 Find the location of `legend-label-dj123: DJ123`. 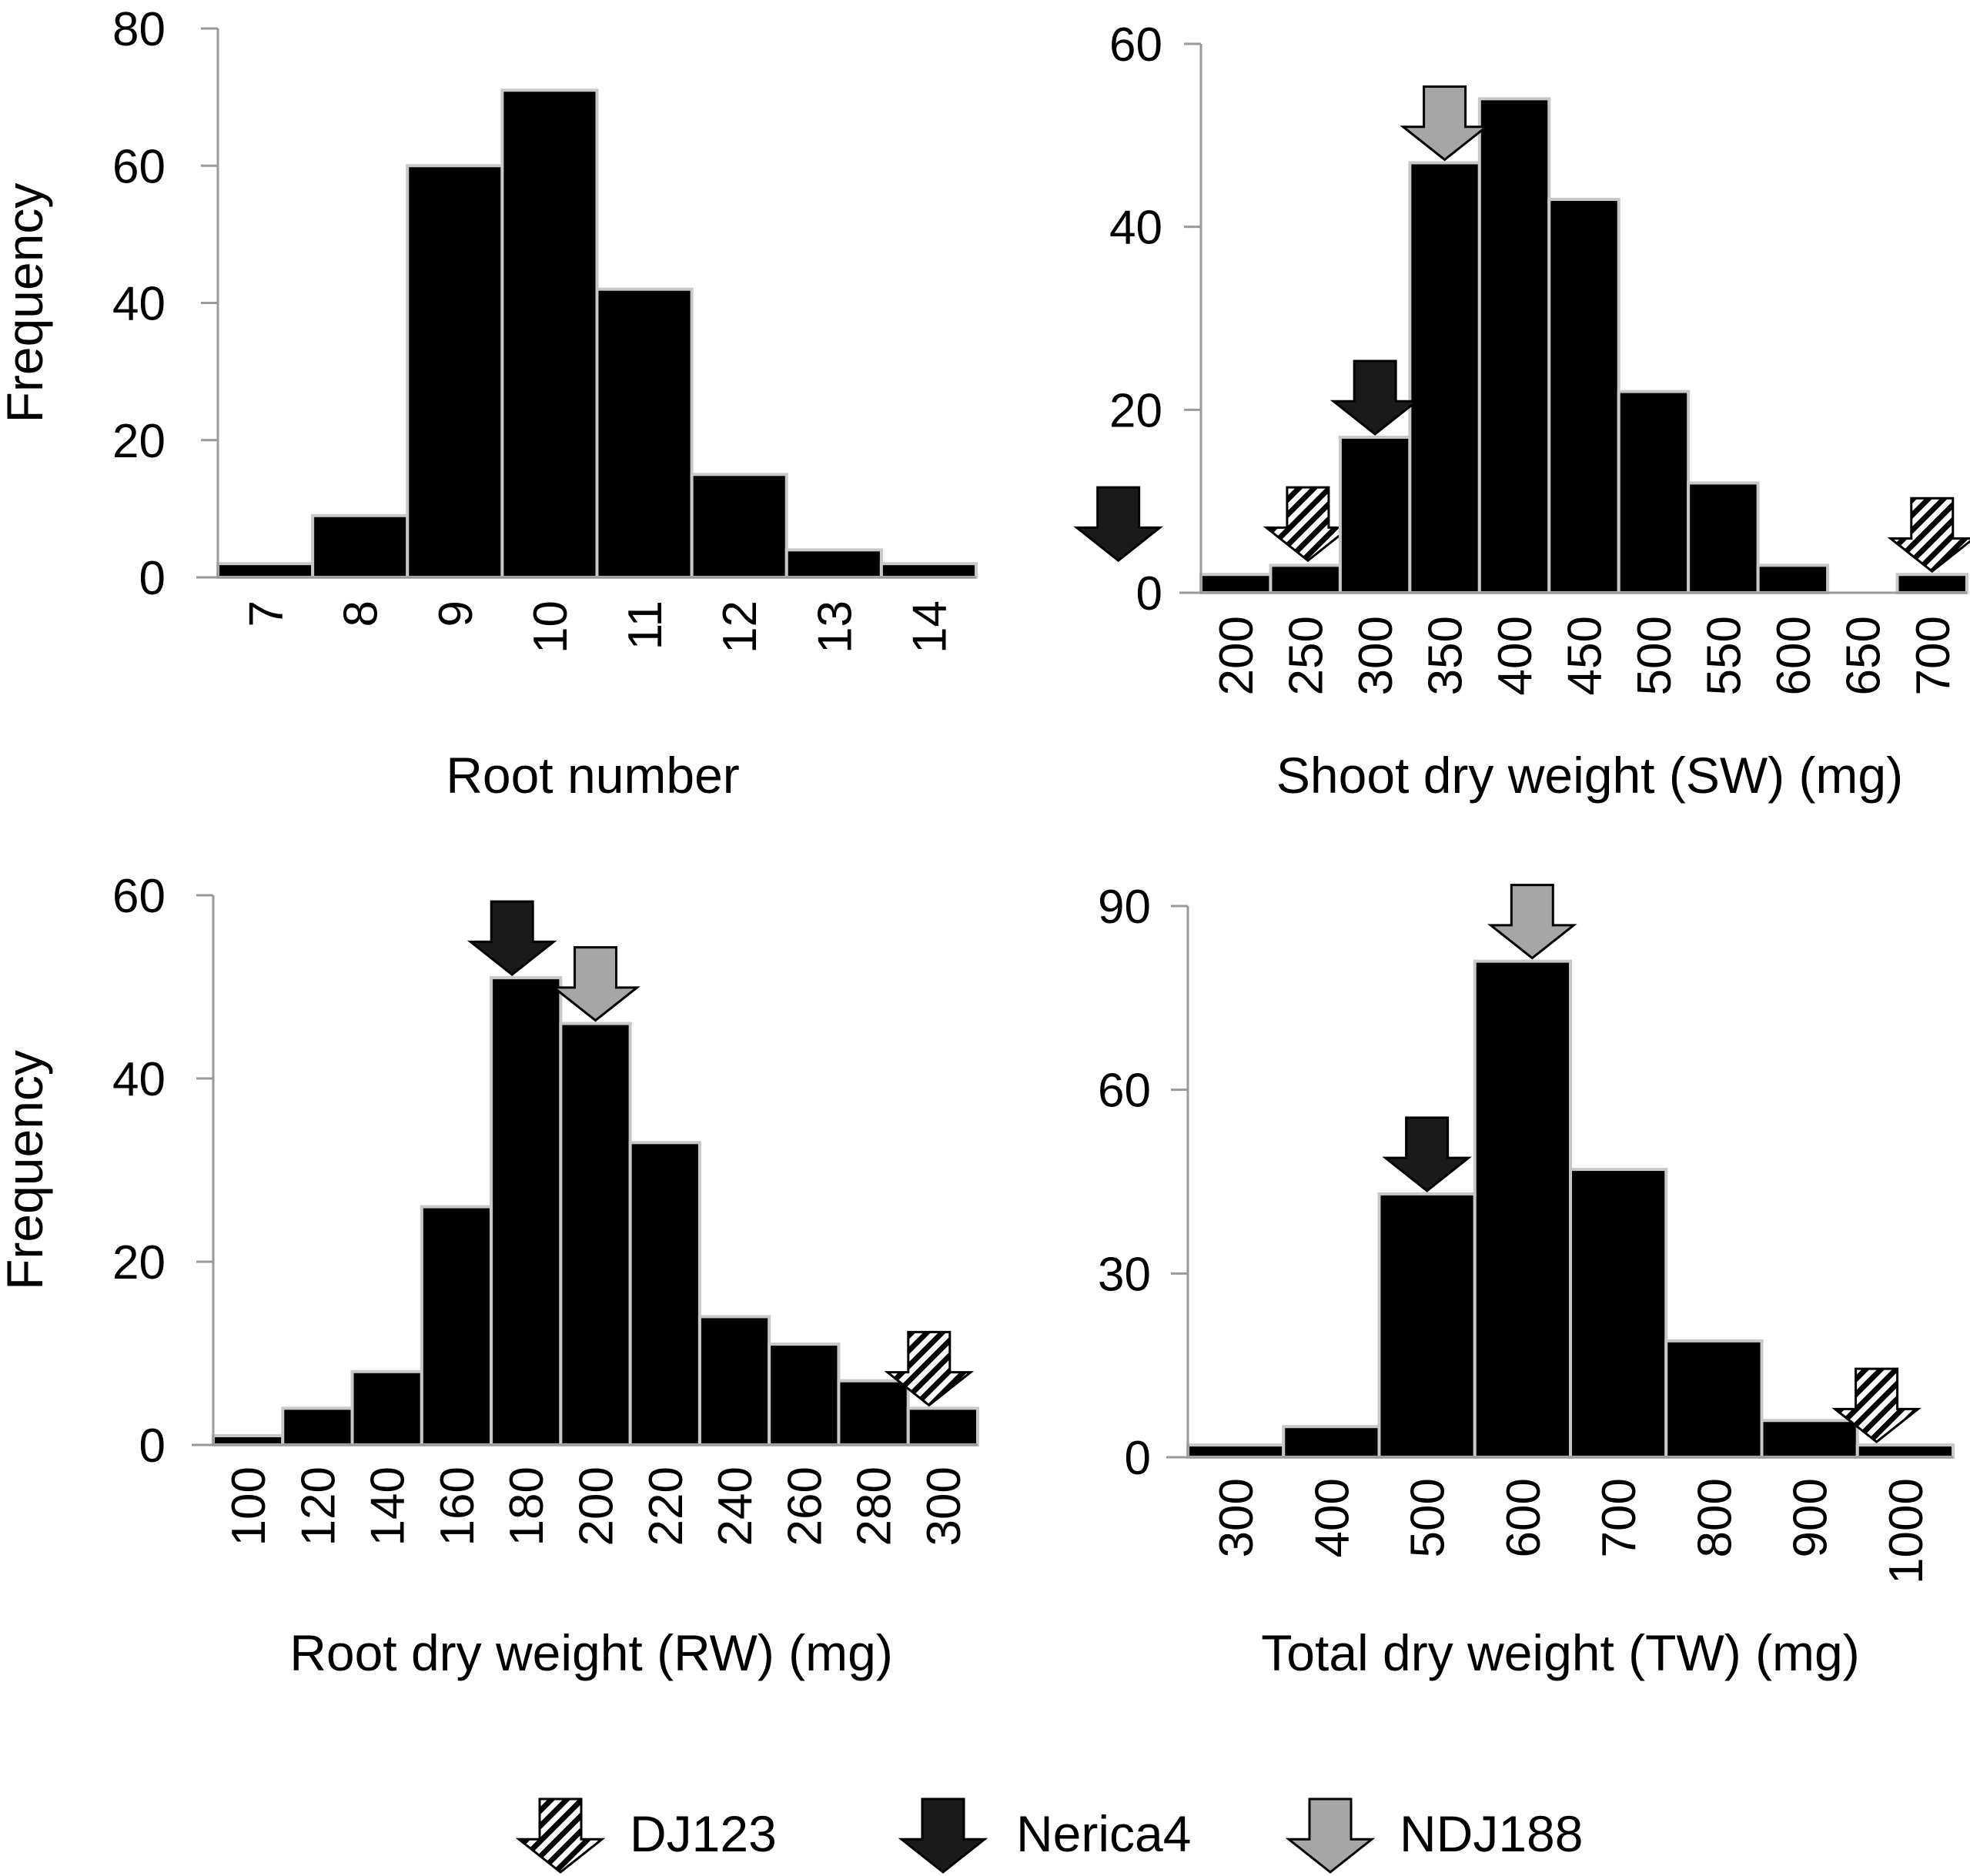

legend-label-dj123: DJ123 is located at coordinates (703, 1833).